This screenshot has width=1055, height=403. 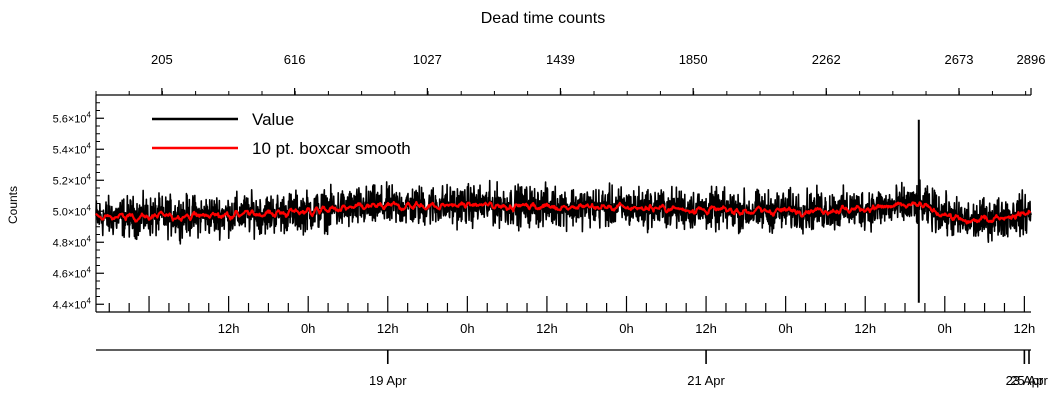 I want to click on day-tick-label: 21 Apr, so click(x=706, y=380).